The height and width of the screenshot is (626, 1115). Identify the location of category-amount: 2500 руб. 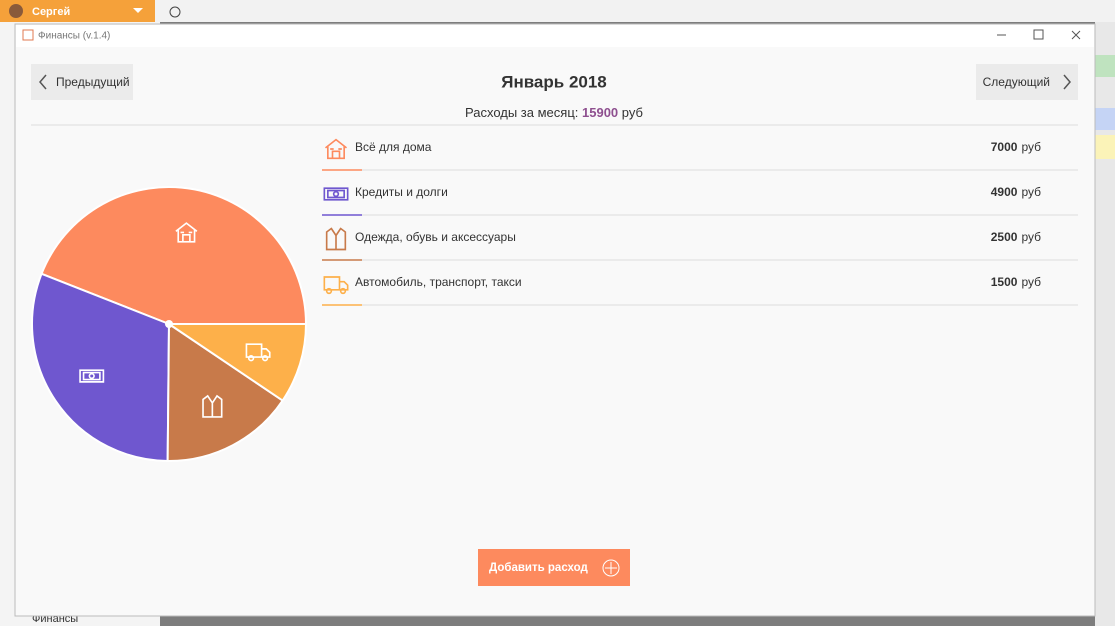
(1016, 237).